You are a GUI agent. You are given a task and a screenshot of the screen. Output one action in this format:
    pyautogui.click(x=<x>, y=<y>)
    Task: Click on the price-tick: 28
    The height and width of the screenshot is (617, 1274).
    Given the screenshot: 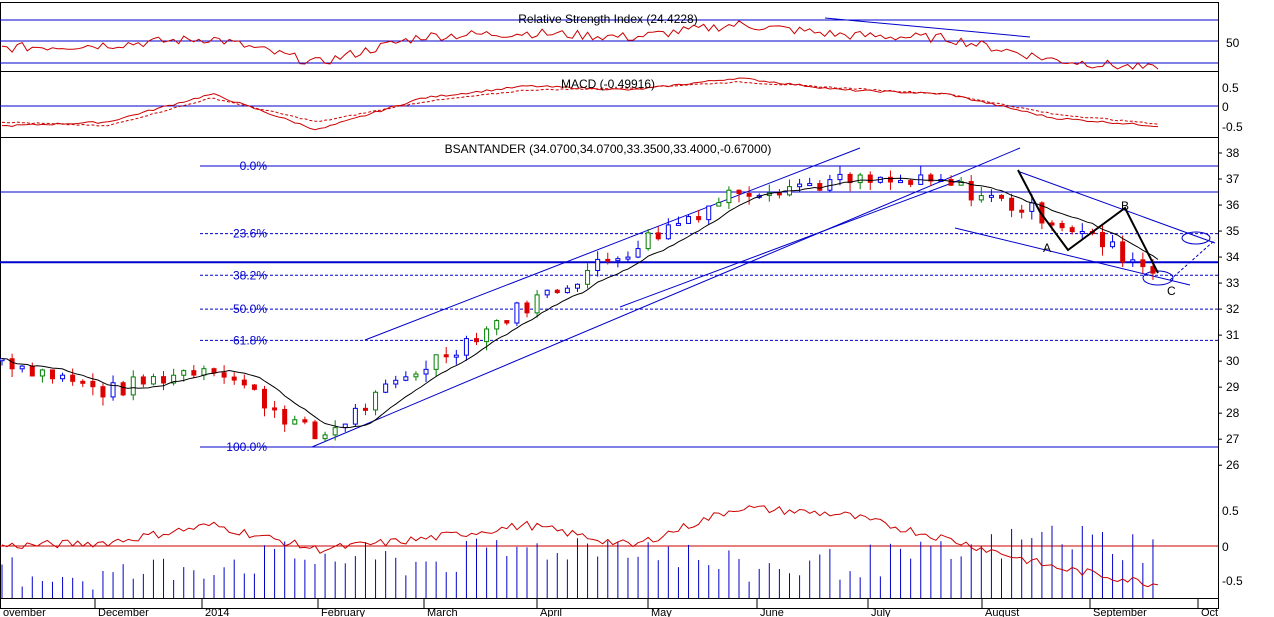 What is the action you would take?
    pyautogui.click(x=1233, y=413)
    